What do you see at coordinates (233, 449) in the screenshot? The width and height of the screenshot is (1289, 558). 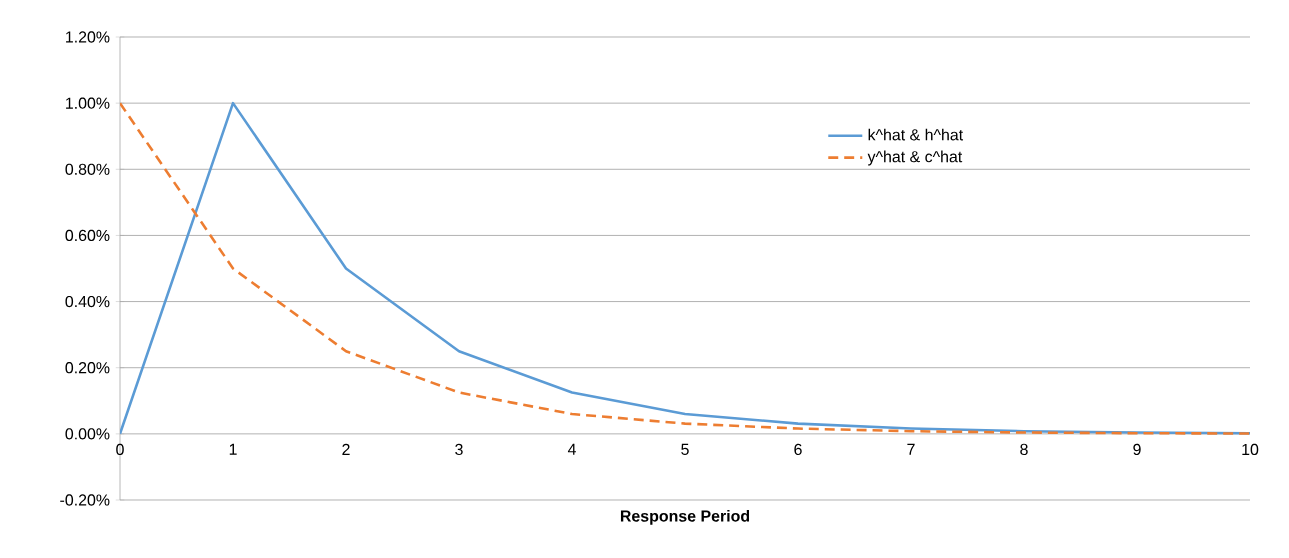 I see `x-tick-label: 1` at bounding box center [233, 449].